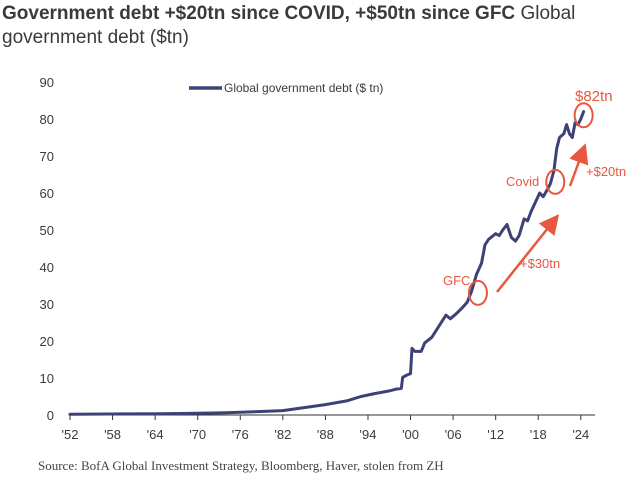 Image resolution: width=635 pixels, height=484 pixels. What do you see at coordinates (197, 434) in the screenshot?
I see `x-tick-label: '70` at bounding box center [197, 434].